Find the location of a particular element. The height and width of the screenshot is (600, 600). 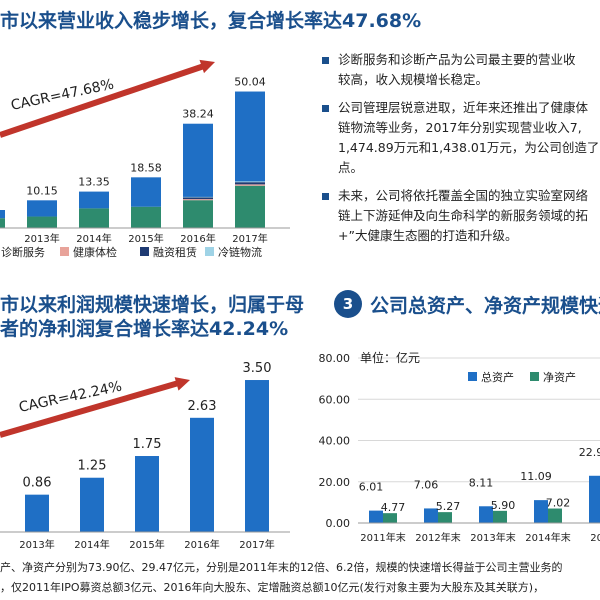

cagr-label: CAGR=47.68% is located at coordinates (63, 94).